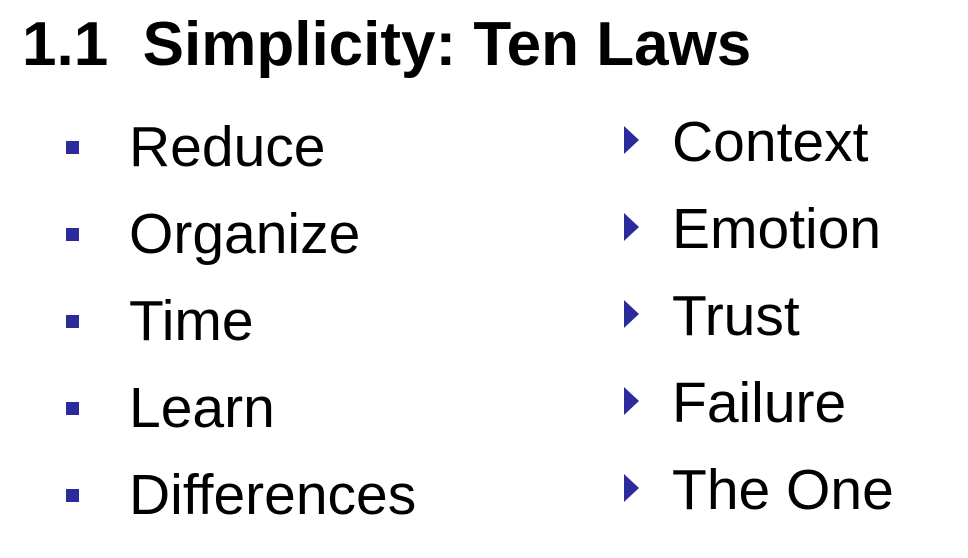 This screenshot has width=968, height=558. Describe the element at coordinates (783, 490) in the screenshot. I see `law-label: The One` at that location.